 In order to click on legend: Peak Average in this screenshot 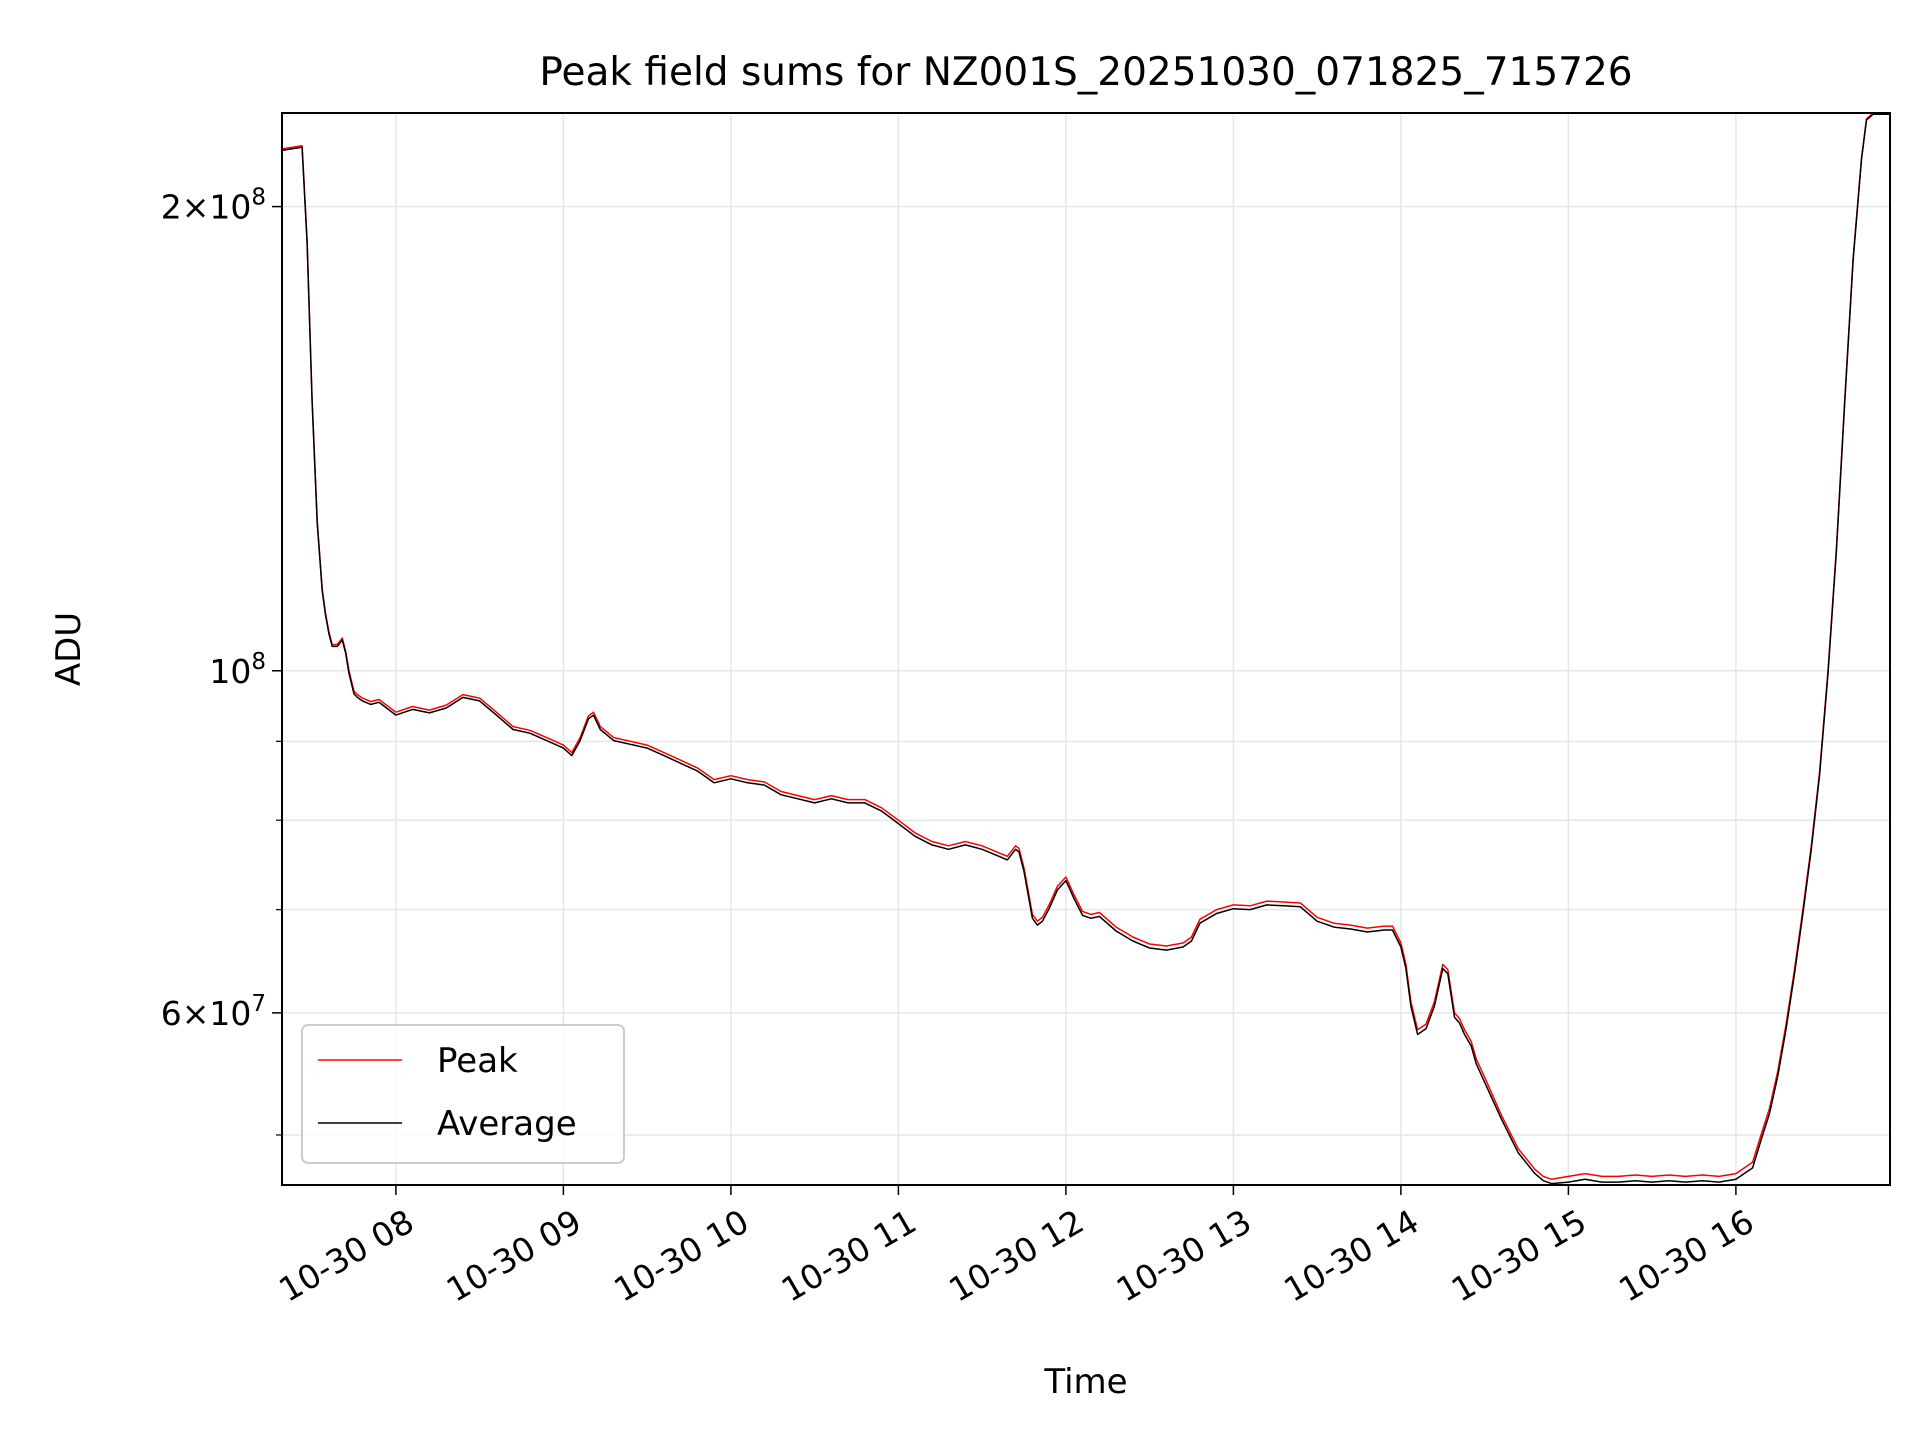, I will do `click(463, 1094)`.